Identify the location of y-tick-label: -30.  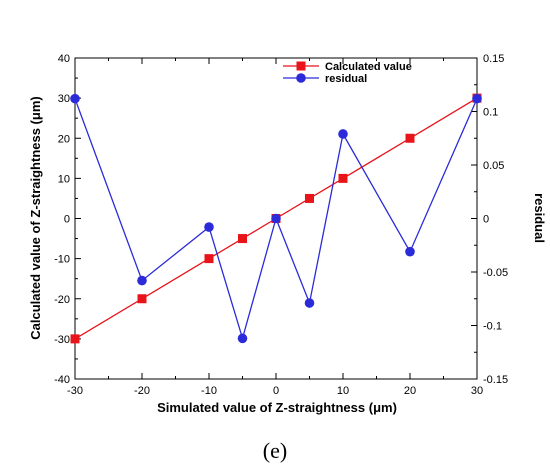
(62, 340).